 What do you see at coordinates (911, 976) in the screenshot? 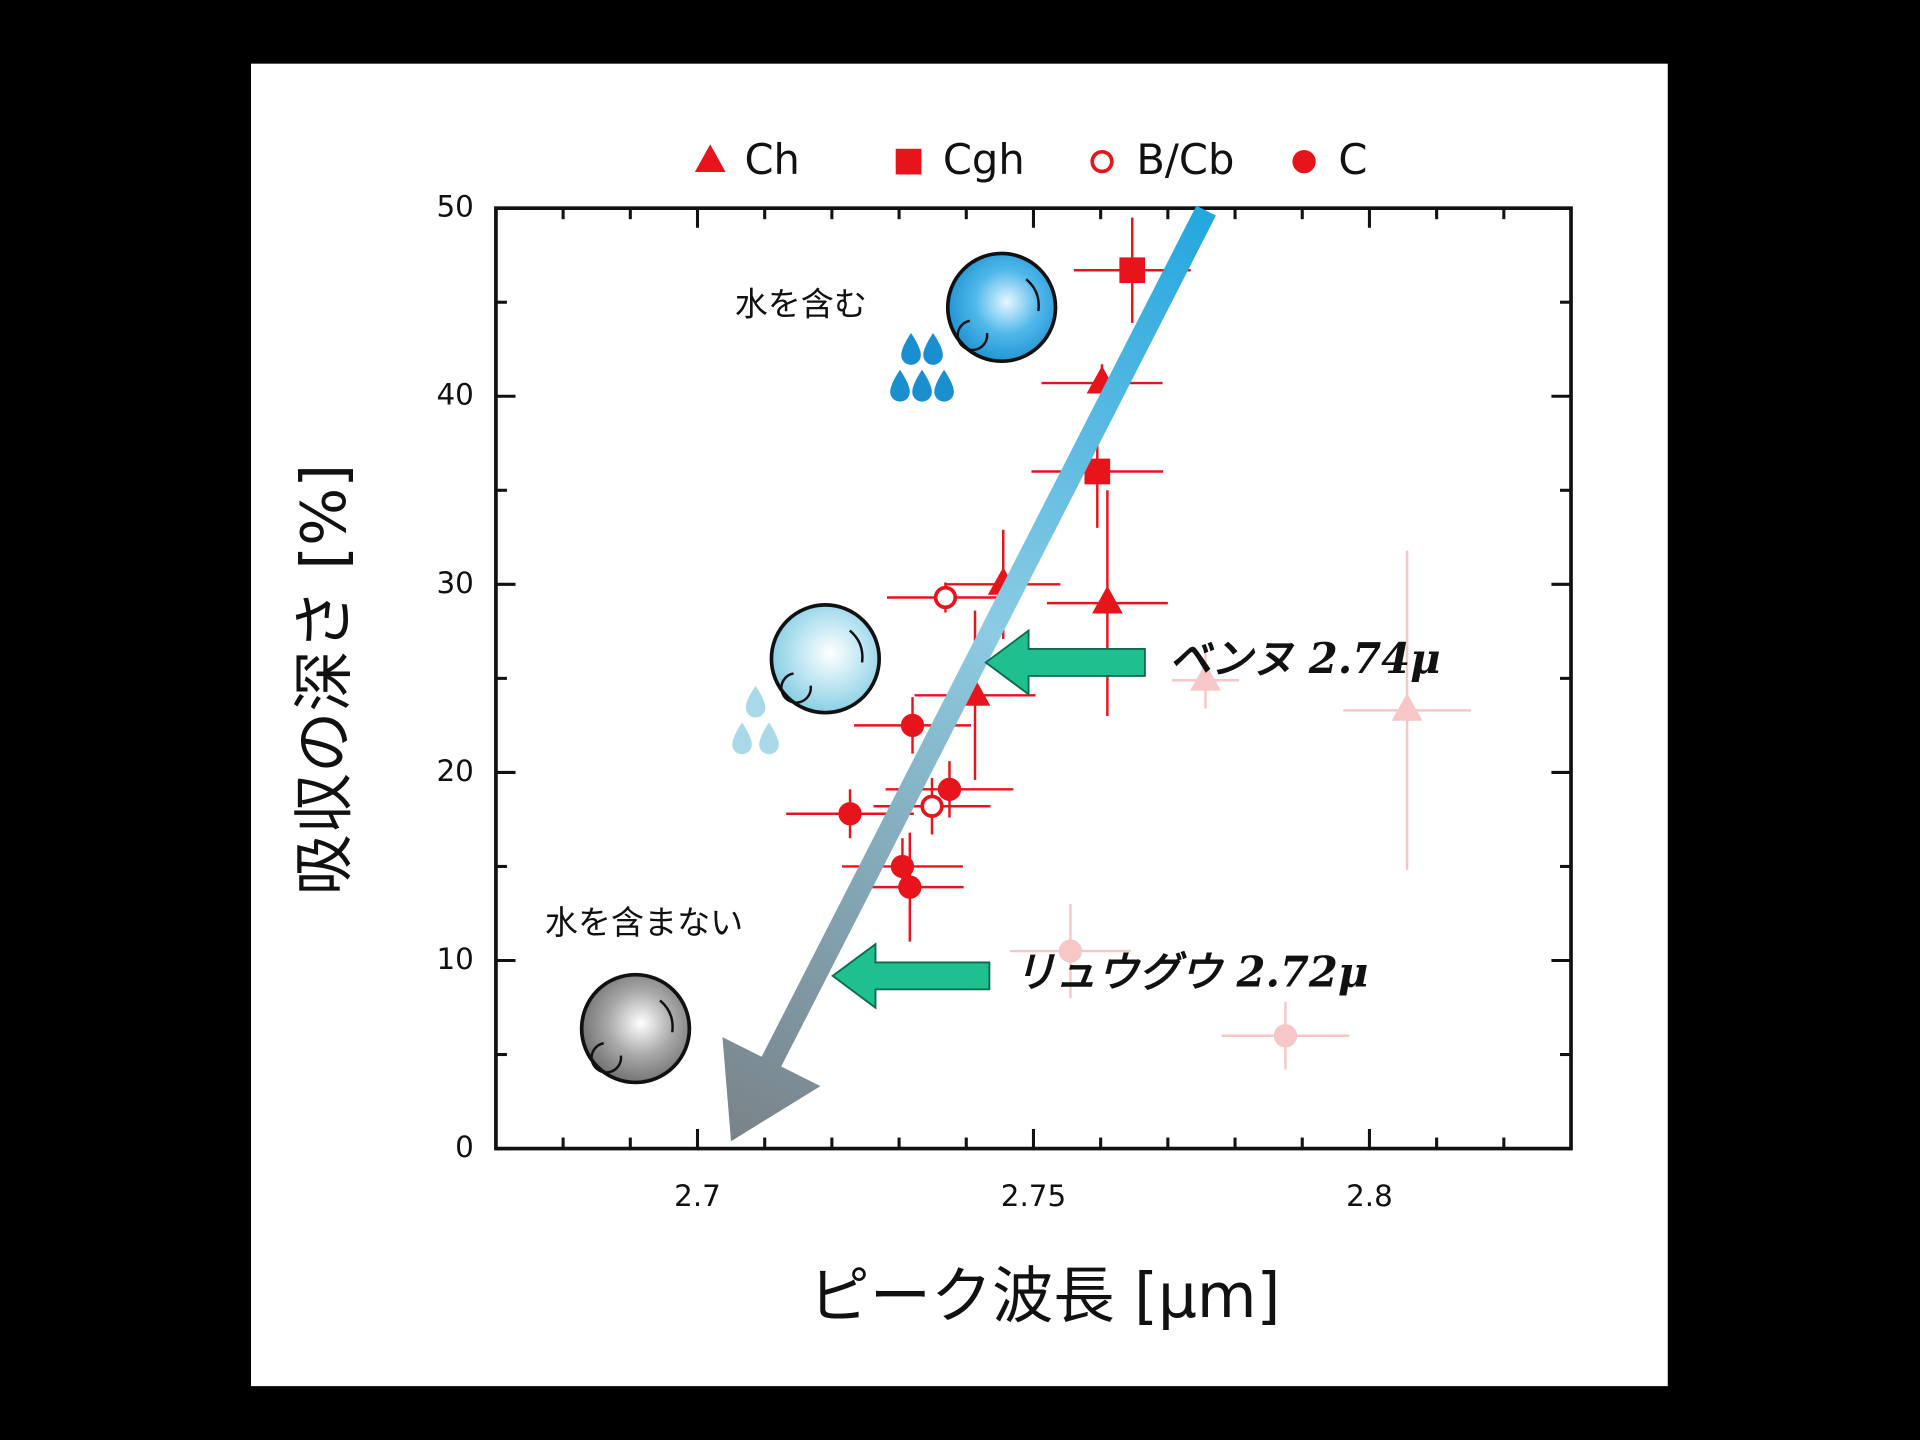
I see `ryugu-arrow` at bounding box center [911, 976].